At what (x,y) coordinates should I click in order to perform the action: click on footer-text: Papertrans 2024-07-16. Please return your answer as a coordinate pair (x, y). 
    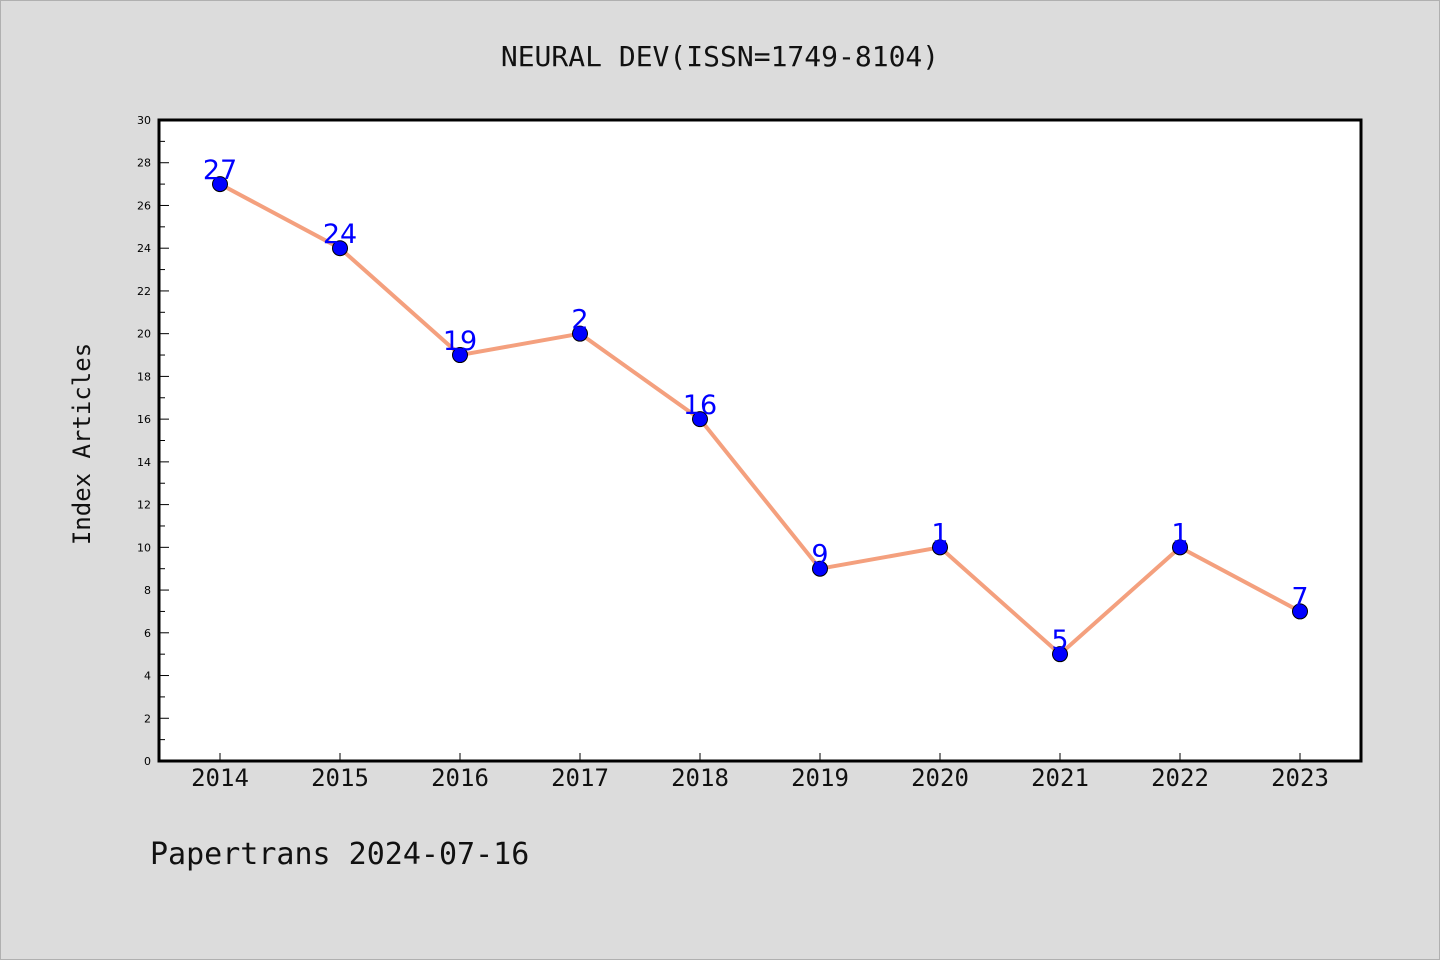
    Looking at the image, I should click on (339, 854).